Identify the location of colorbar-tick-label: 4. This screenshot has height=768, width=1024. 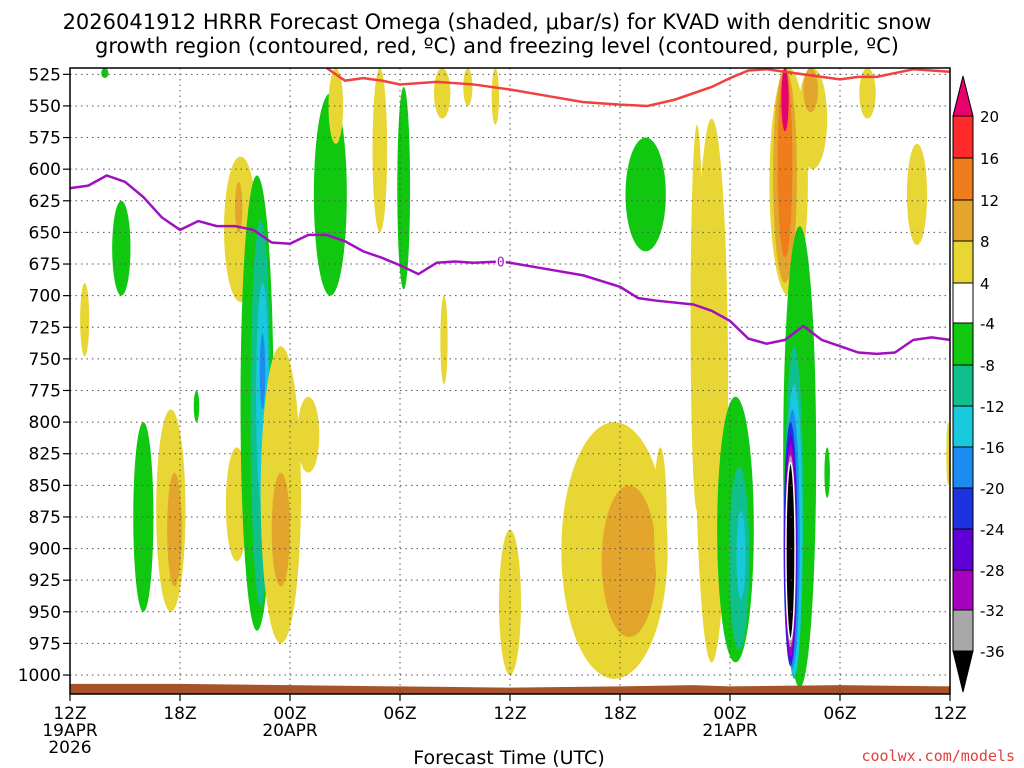
(985, 284).